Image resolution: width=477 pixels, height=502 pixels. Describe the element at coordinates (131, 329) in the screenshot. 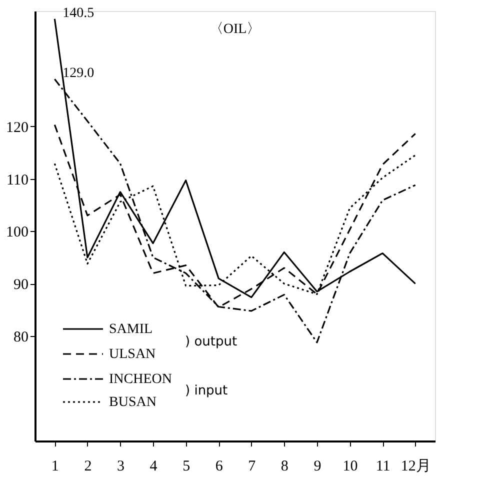

I see `legend-label: SAMIL` at that location.